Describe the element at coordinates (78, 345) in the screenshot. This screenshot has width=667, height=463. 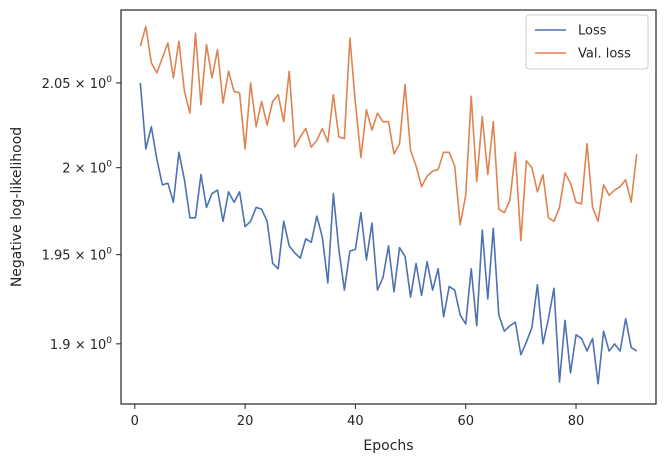
I see `y-tick-label-base: 1.9 × 10` at that location.